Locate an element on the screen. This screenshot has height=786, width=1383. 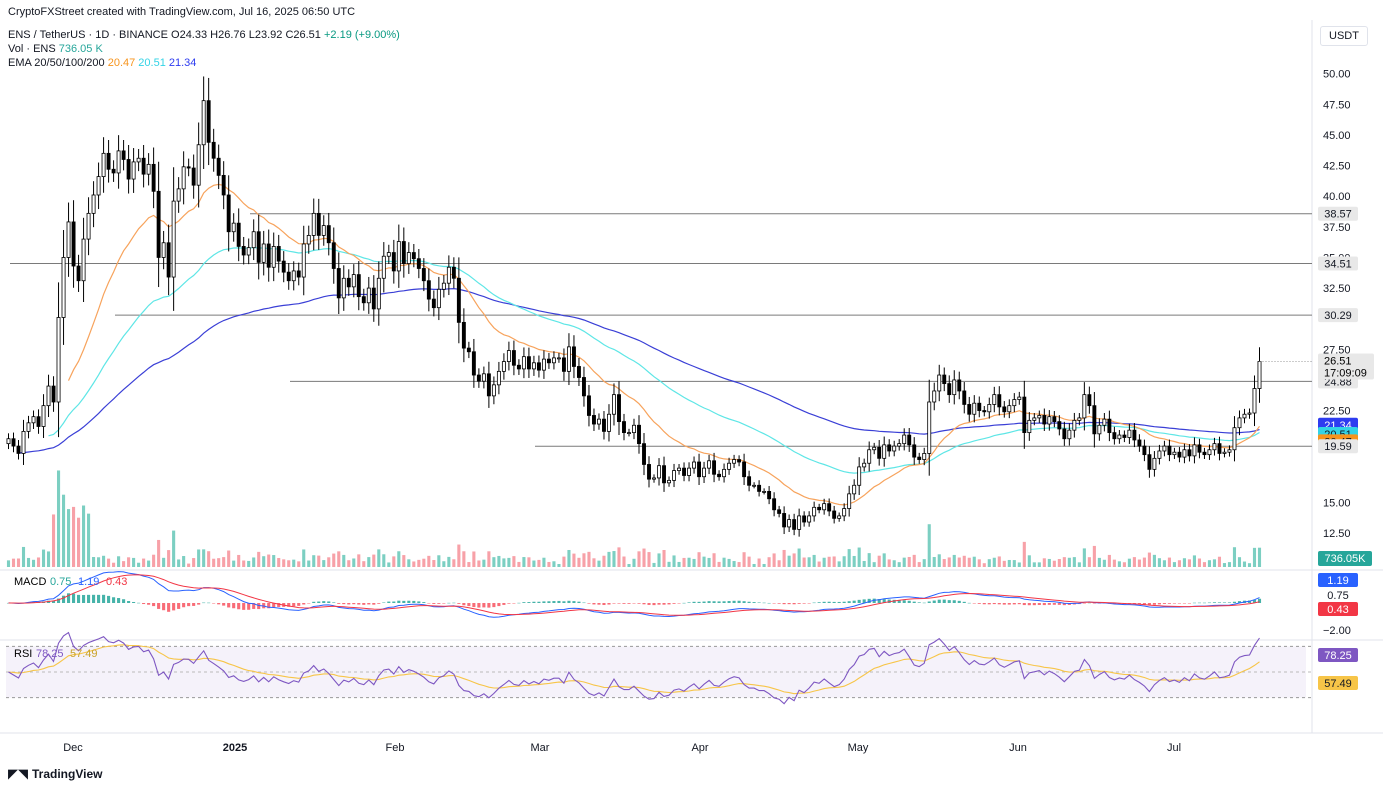
price-badge-text: 30.29 is located at coordinates (1338, 316).